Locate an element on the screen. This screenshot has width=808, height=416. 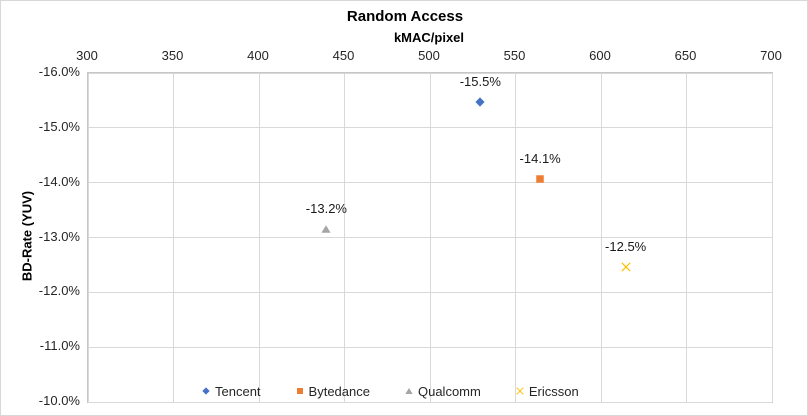
legend-label: Tencent is located at coordinates (238, 391).